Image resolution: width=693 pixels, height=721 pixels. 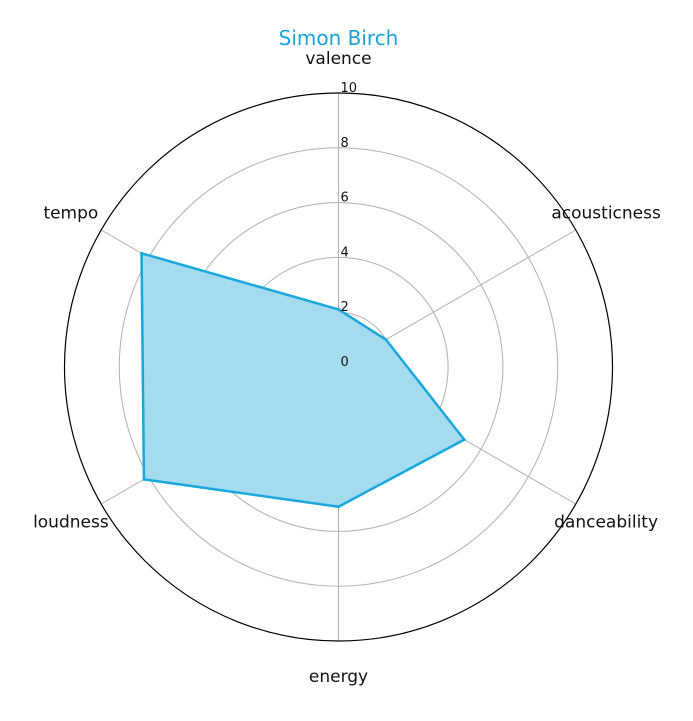 What do you see at coordinates (338, 38) in the screenshot?
I see `chart-title: Simon Birch` at bounding box center [338, 38].